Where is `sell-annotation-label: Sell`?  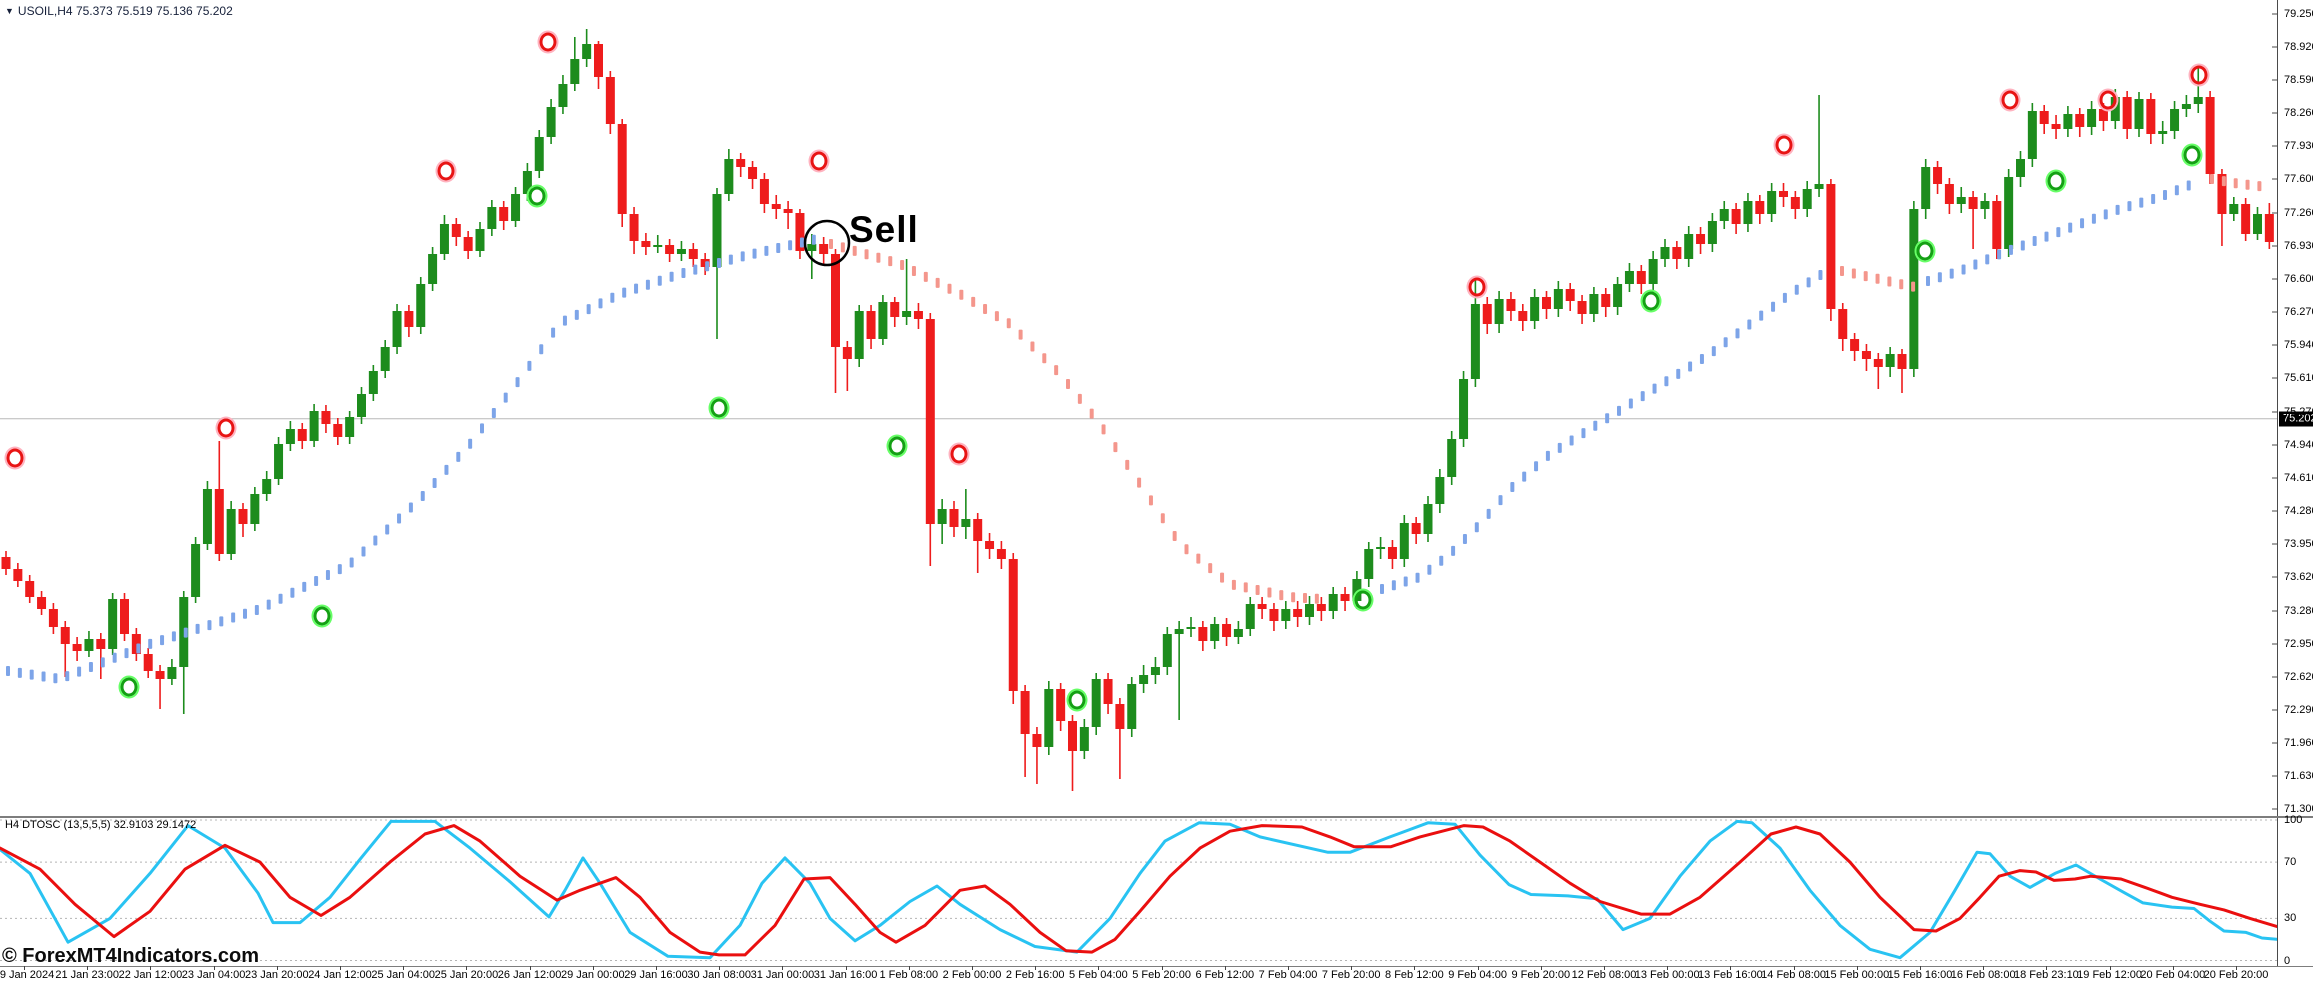 sell-annotation-label: Sell is located at coordinates (884, 229).